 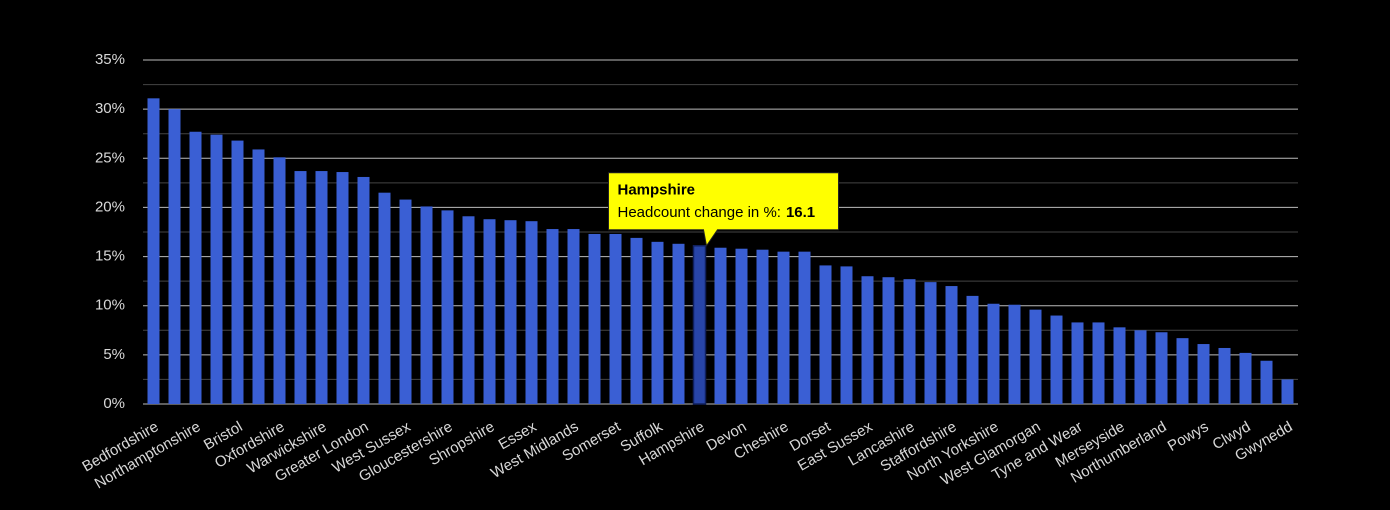 What do you see at coordinates (1188, 436) in the screenshot?
I see `x-tick-label: Powys` at bounding box center [1188, 436].